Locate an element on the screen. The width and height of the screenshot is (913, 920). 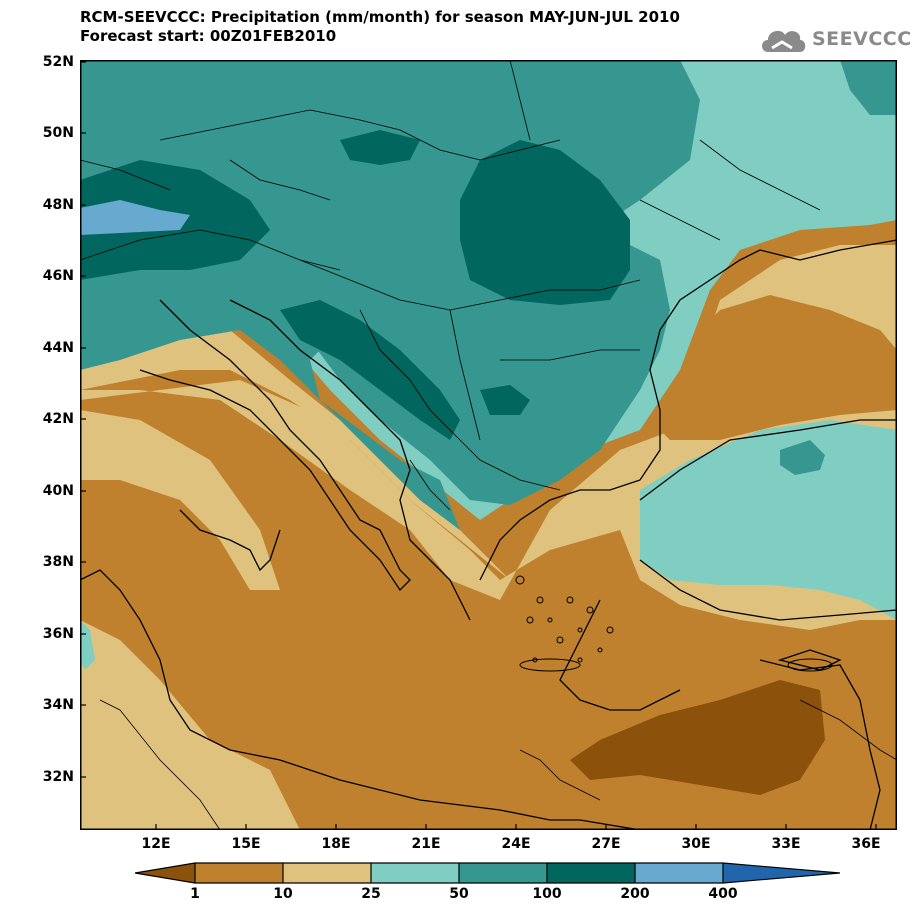
logo-text: SEEVCCC is located at coordinates (862, 39).